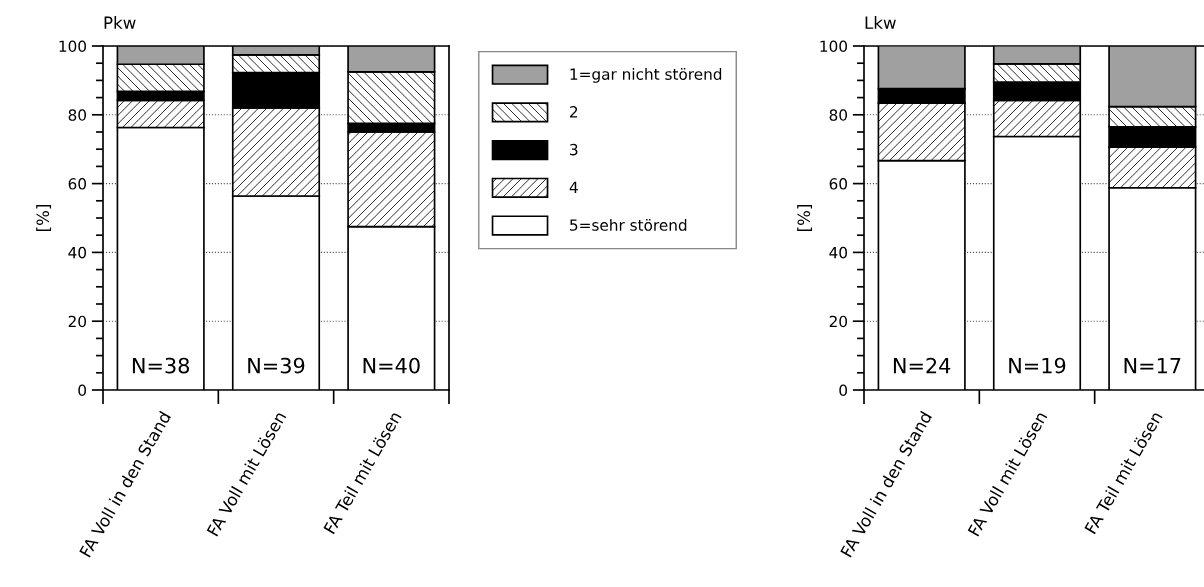 Image resolution: width=1204 pixels, height=587 pixels. I want to click on legend-label: 3, so click(574, 149).